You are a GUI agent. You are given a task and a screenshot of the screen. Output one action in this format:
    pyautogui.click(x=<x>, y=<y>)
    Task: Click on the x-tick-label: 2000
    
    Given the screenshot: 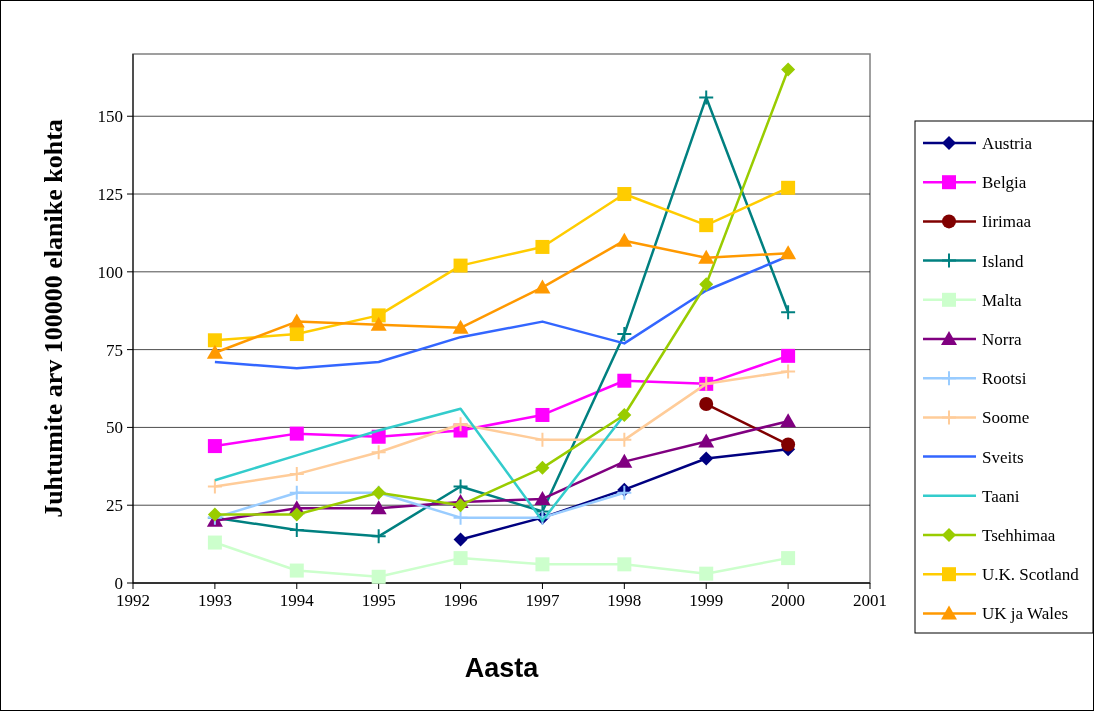 What is the action you would take?
    pyautogui.click(x=788, y=600)
    